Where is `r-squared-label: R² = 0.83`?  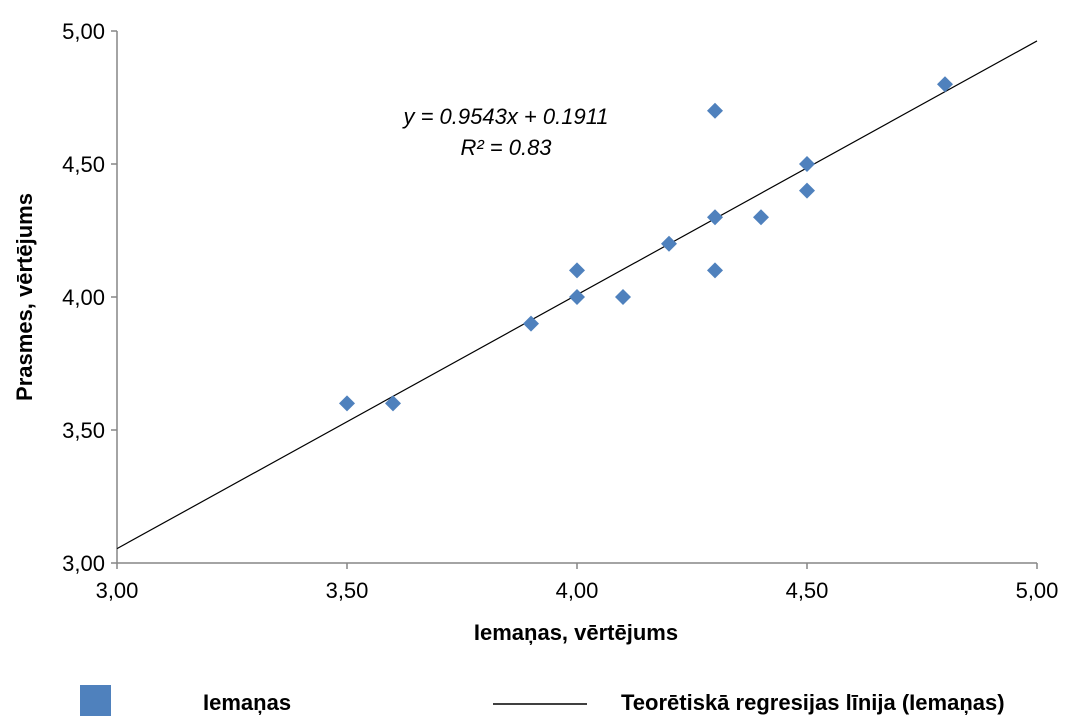 r-squared-label: R² = 0.83 is located at coordinates (506, 147).